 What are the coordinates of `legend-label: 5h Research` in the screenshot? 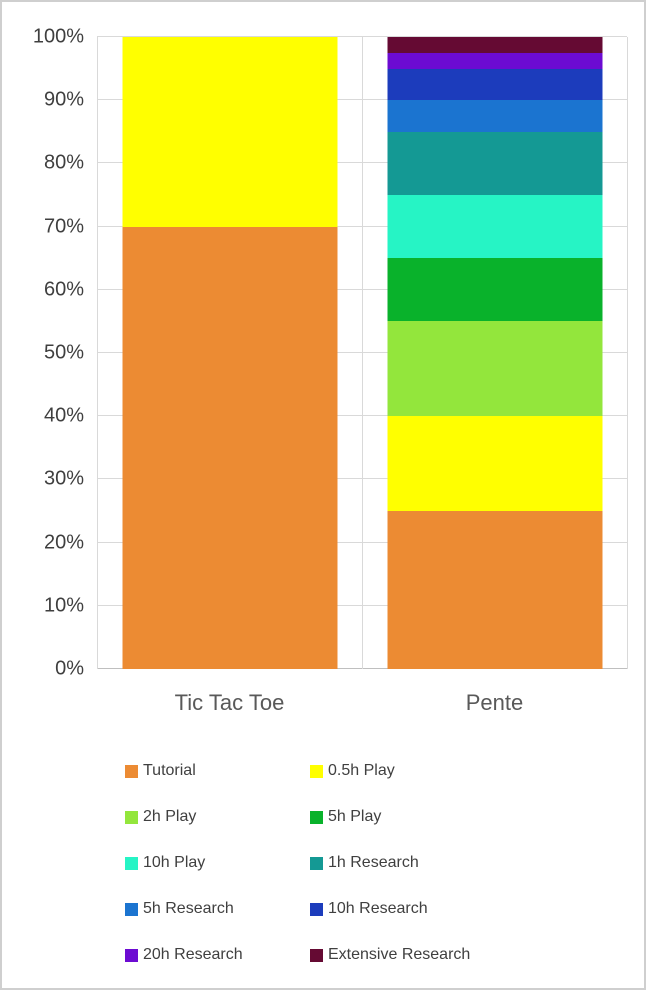 It's located at (188, 908).